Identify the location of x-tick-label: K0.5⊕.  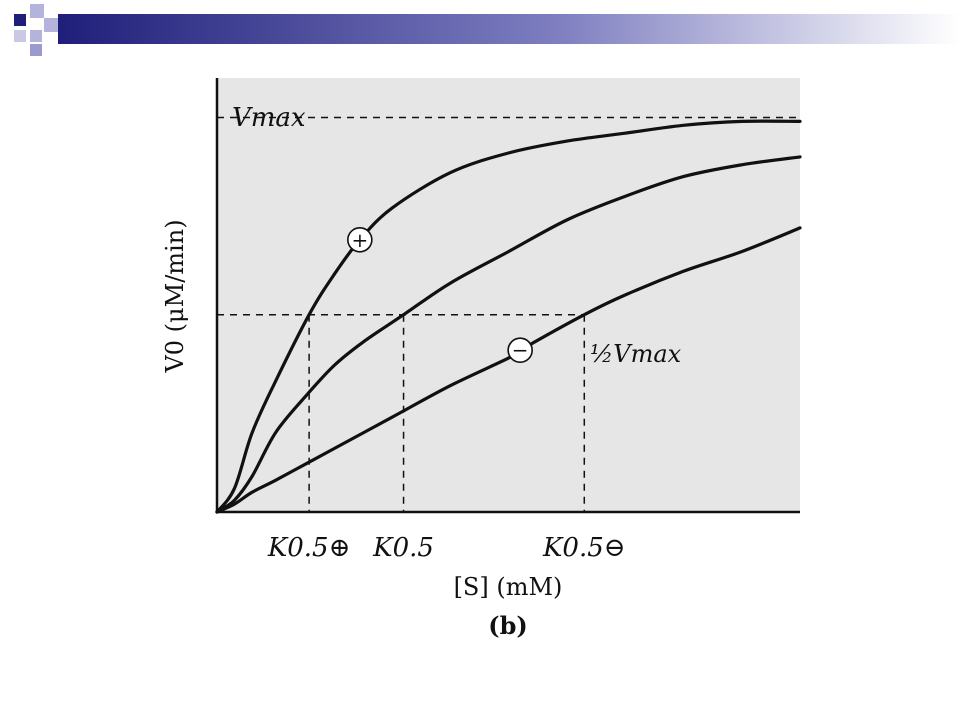
(309, 548).